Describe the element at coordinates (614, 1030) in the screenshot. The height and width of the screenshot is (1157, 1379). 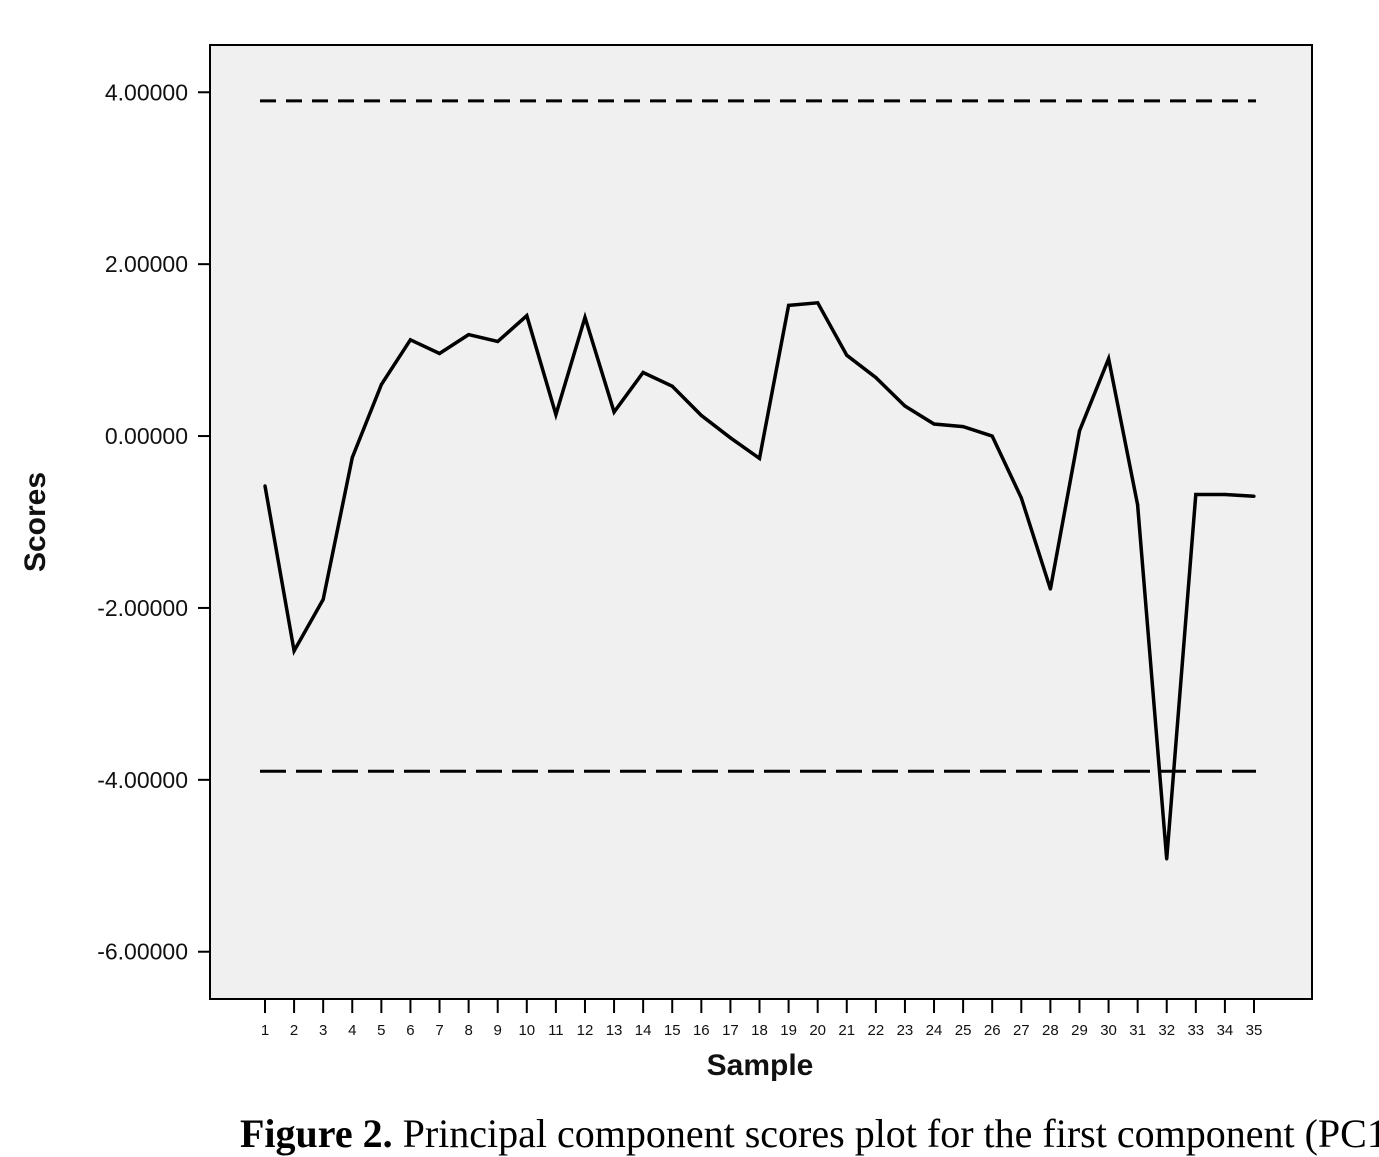
I see `x-tick-label: 13` at that location.